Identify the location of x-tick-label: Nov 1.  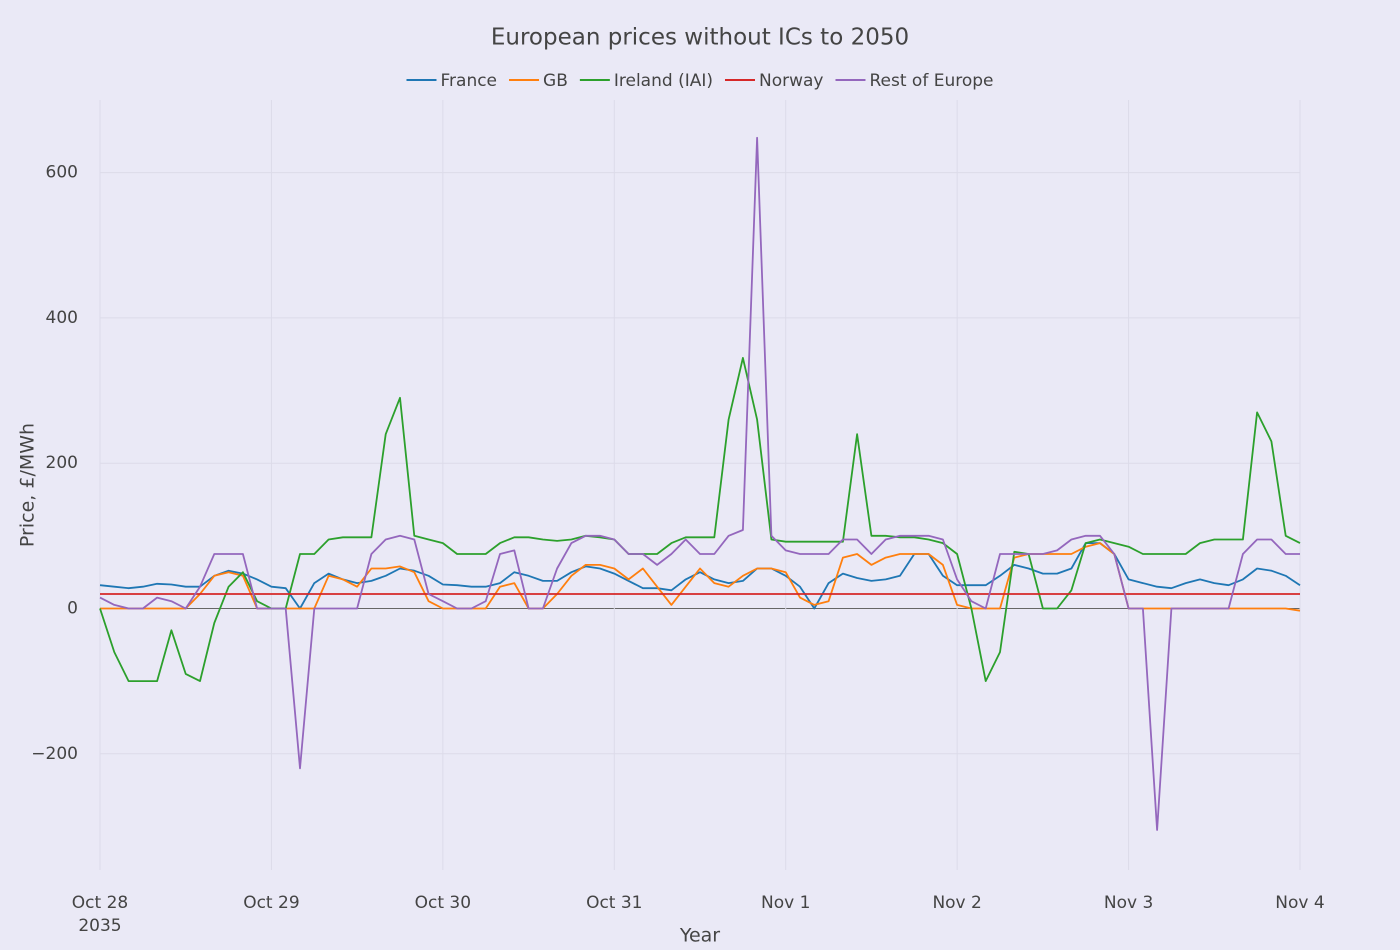
(785, 903).